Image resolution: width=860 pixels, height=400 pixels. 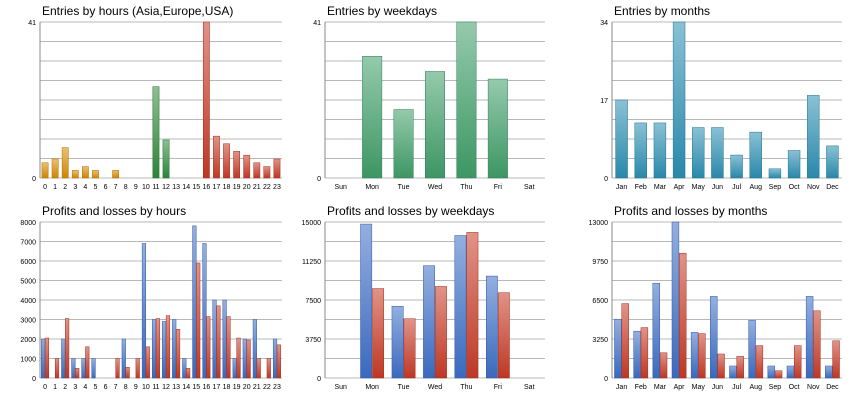 I want to click on x-tick-label: 11, so click(x=155, y=387).